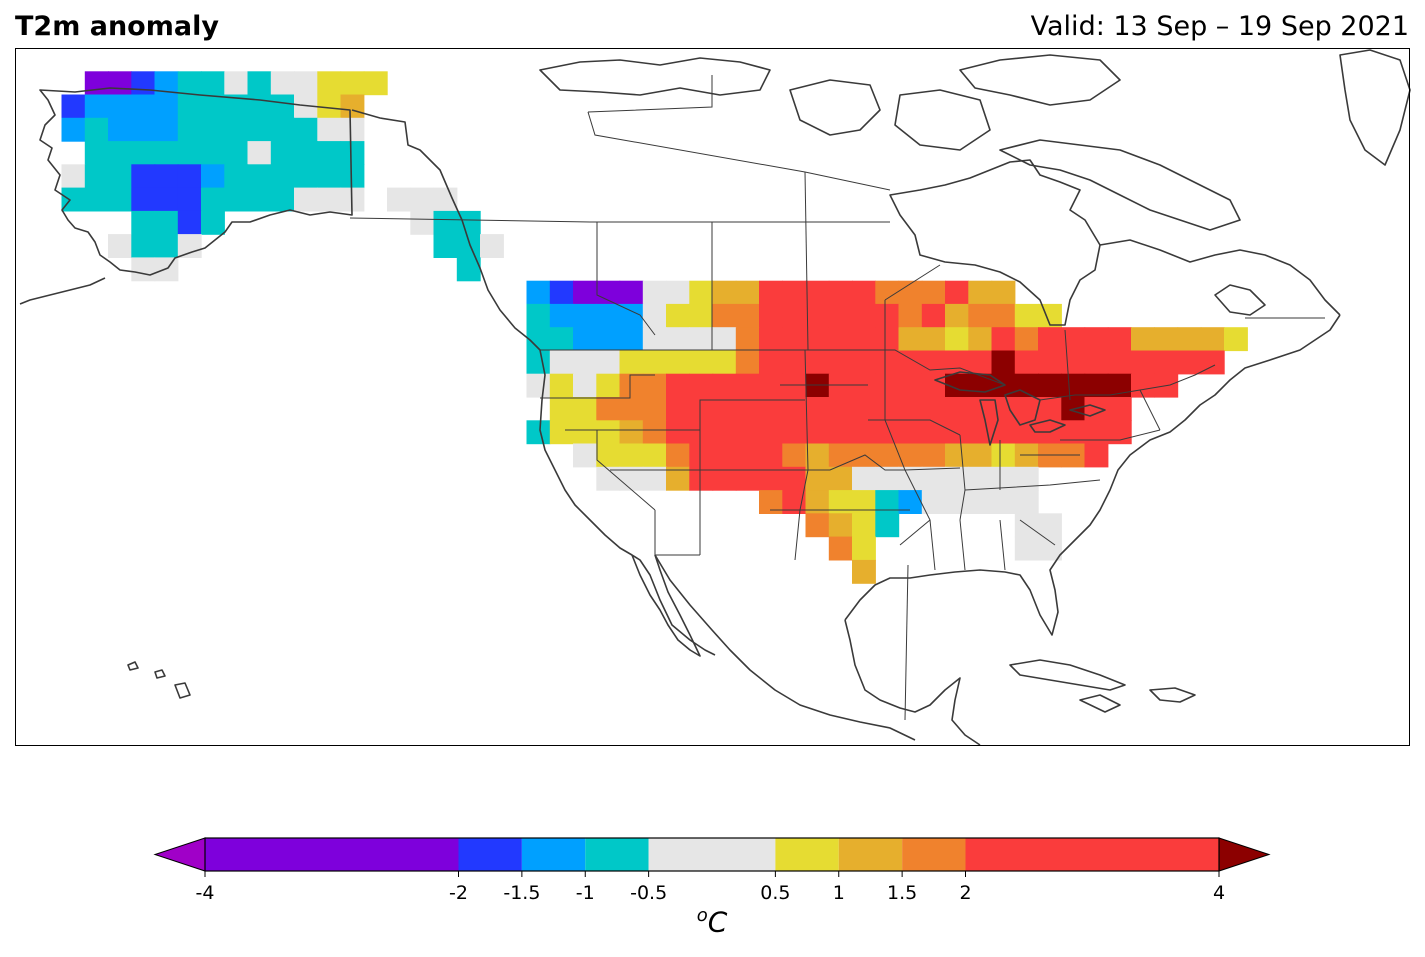  Describe the element at coordinates (838, 893) in the screenshot. I see `colorbar-tick-label: 1` at that location.